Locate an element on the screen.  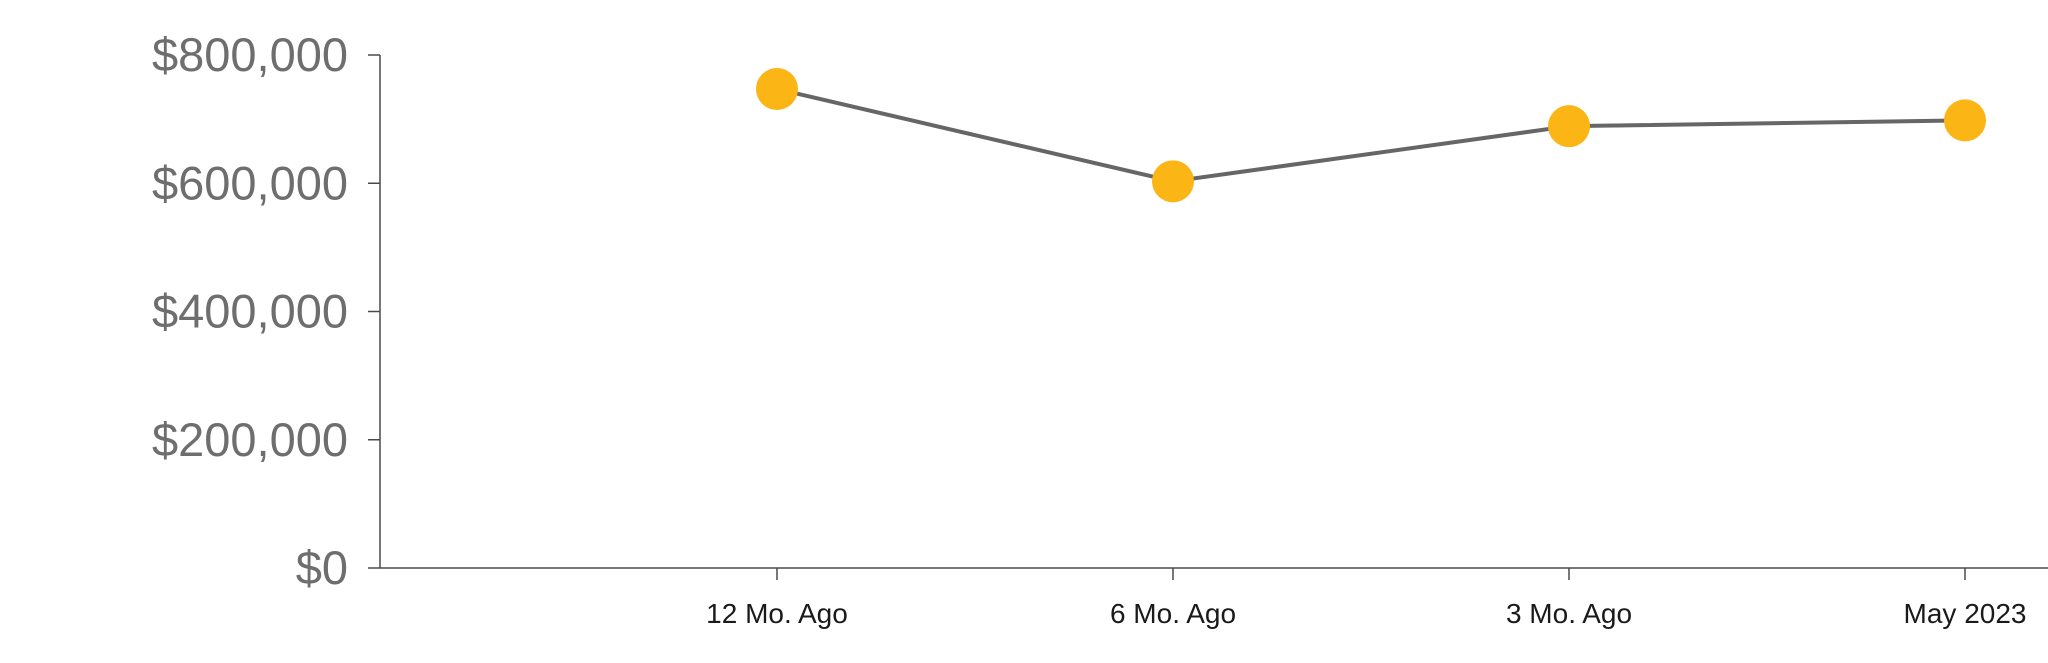
series-line-group is located at coordinates (1371, 135).